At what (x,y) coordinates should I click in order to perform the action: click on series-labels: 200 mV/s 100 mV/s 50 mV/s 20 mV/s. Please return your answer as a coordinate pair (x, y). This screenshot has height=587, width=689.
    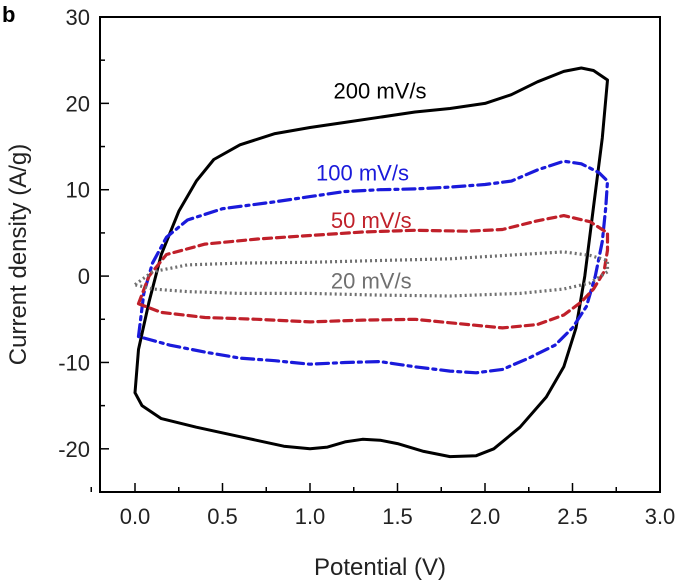
    Looking at the image, I should click on (371, 185).